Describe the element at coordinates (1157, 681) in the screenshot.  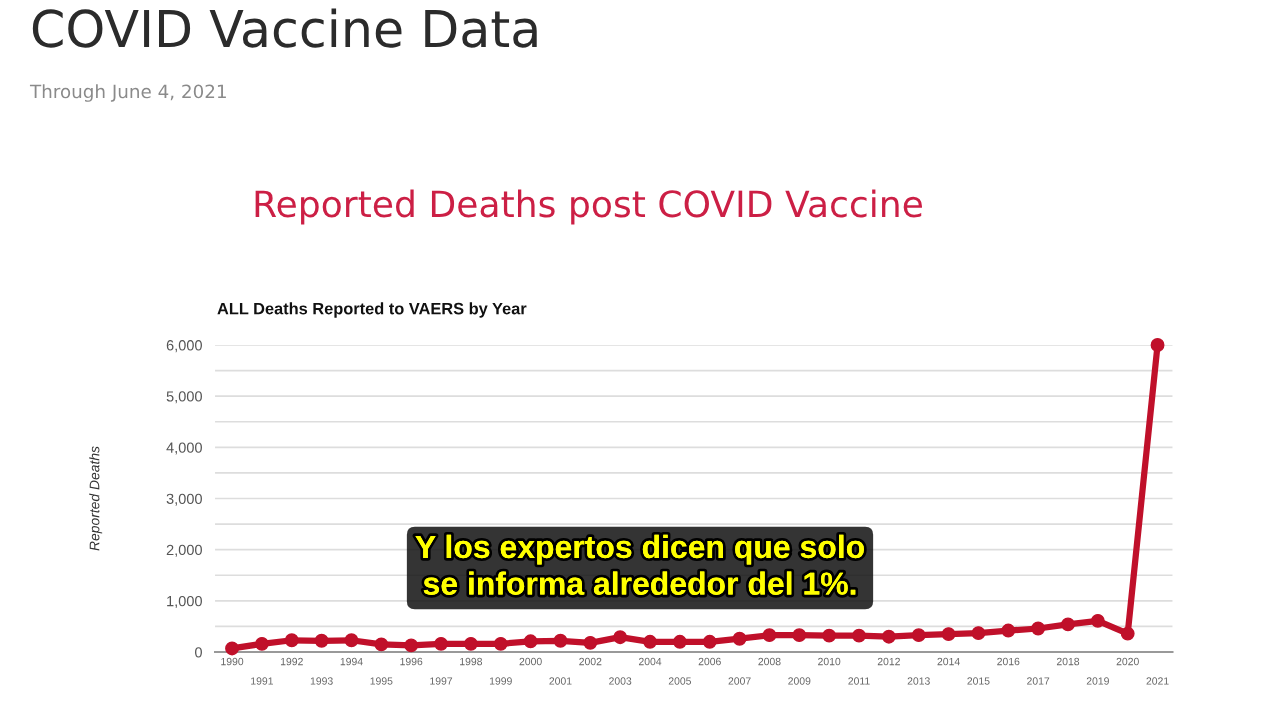
I see `x-tick-label: 2021` at that location.